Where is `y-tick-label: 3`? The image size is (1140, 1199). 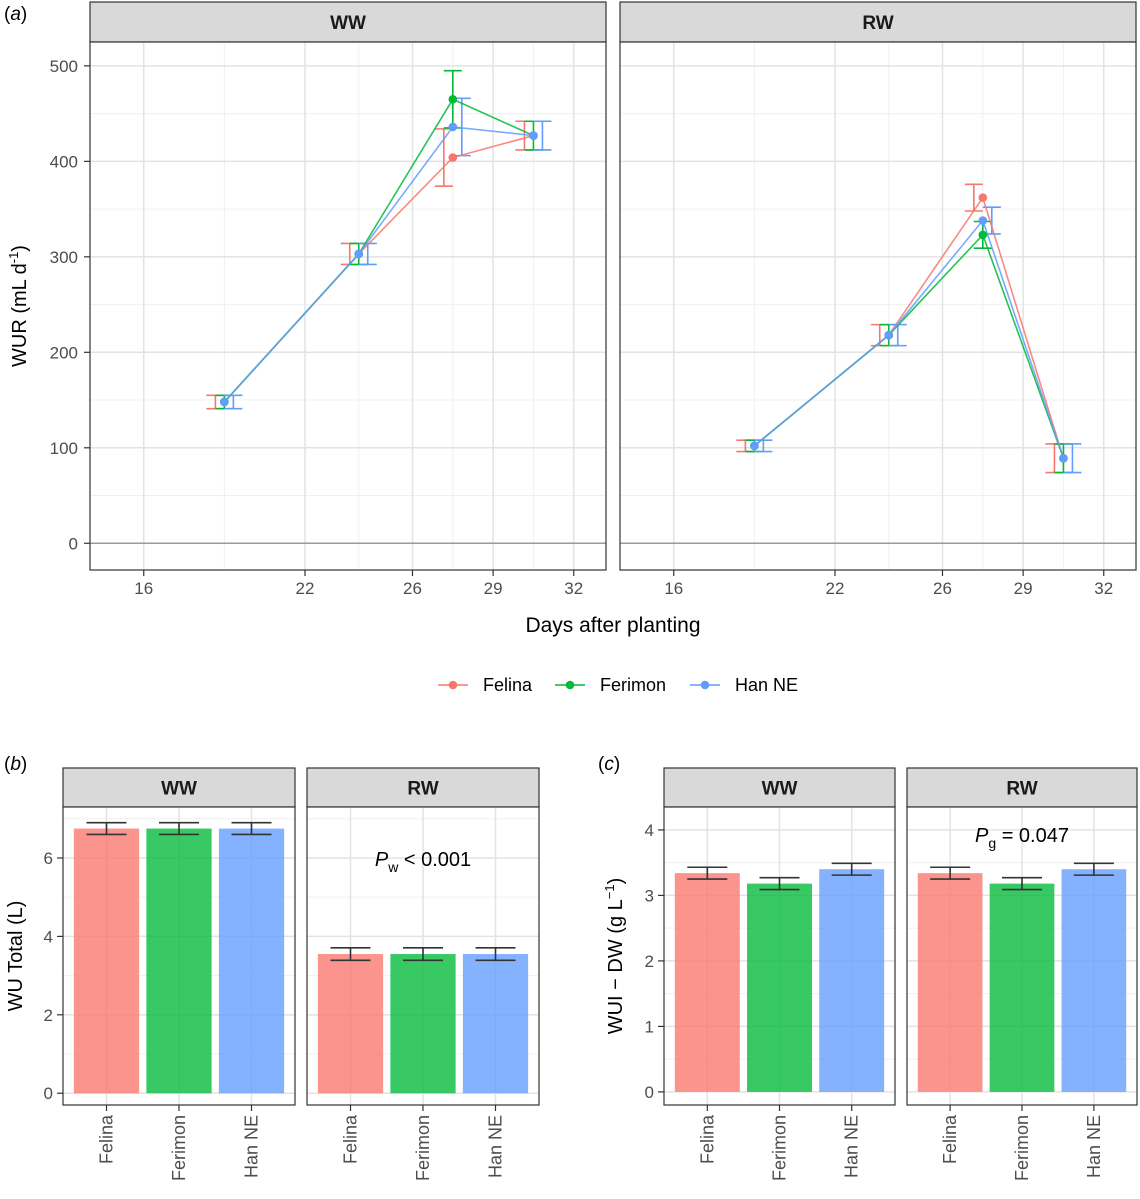
y-tick-label: 3 is located at coordinates (649, 895).